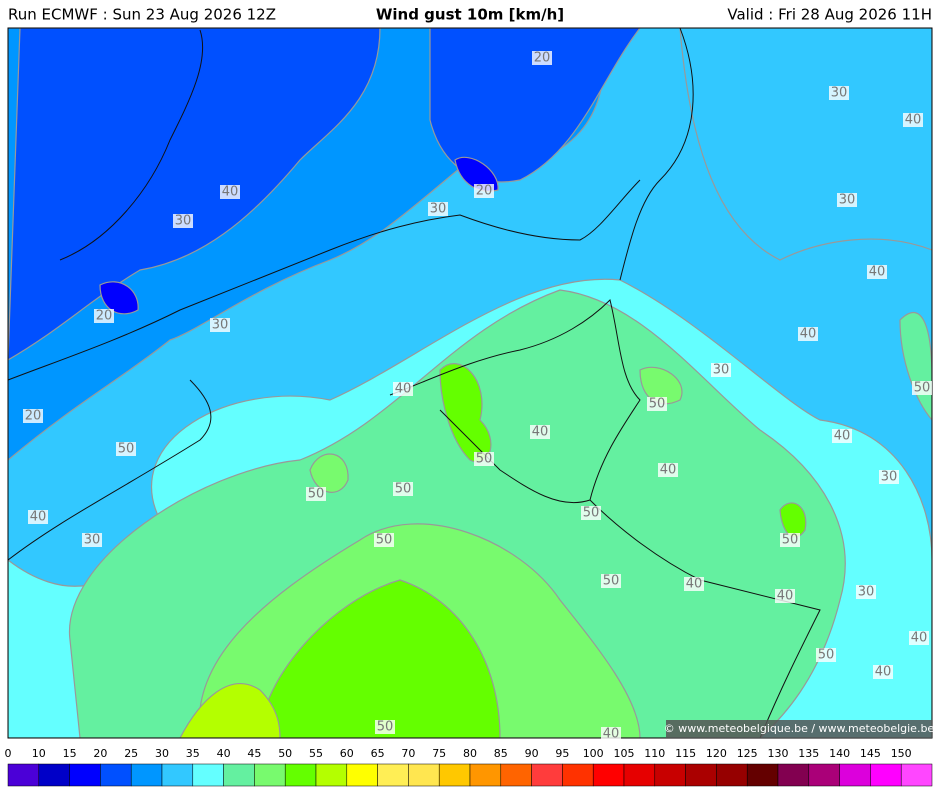 This screenshot has width=940, height=800. Describe the element at coordinates (347, 753) in the screenshot. I see `colorbar-label: 60` at that location.